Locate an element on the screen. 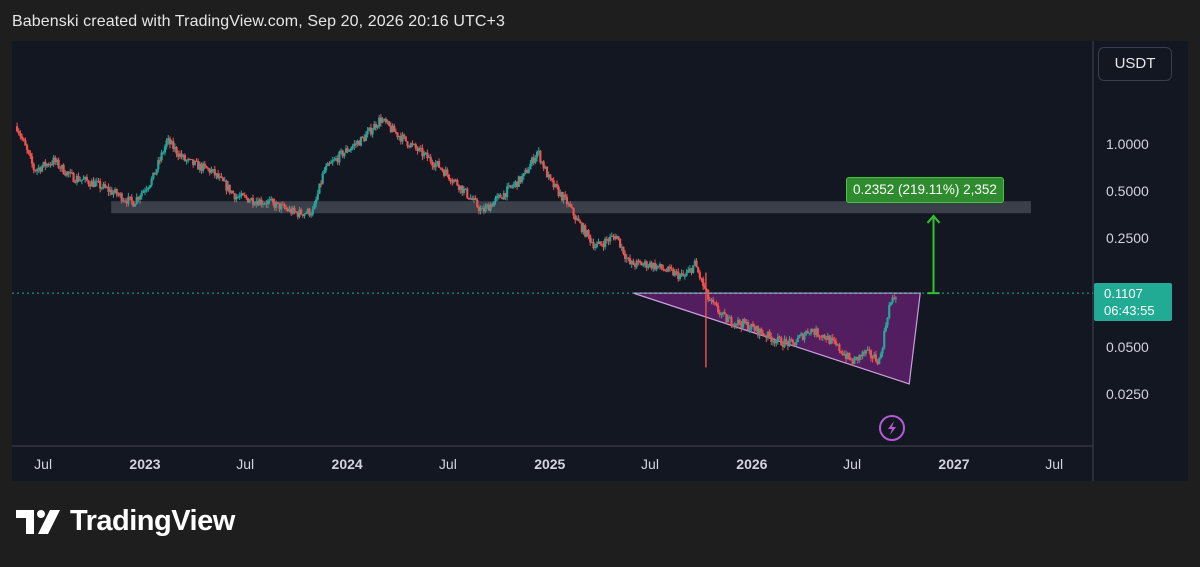 This screenshot has height=567, width=1200. x-axis: Jul 2023 Jul 2024 Jul 2025 Jul 2026 Jul 2027 Jul is located at coordinates (548, 464).